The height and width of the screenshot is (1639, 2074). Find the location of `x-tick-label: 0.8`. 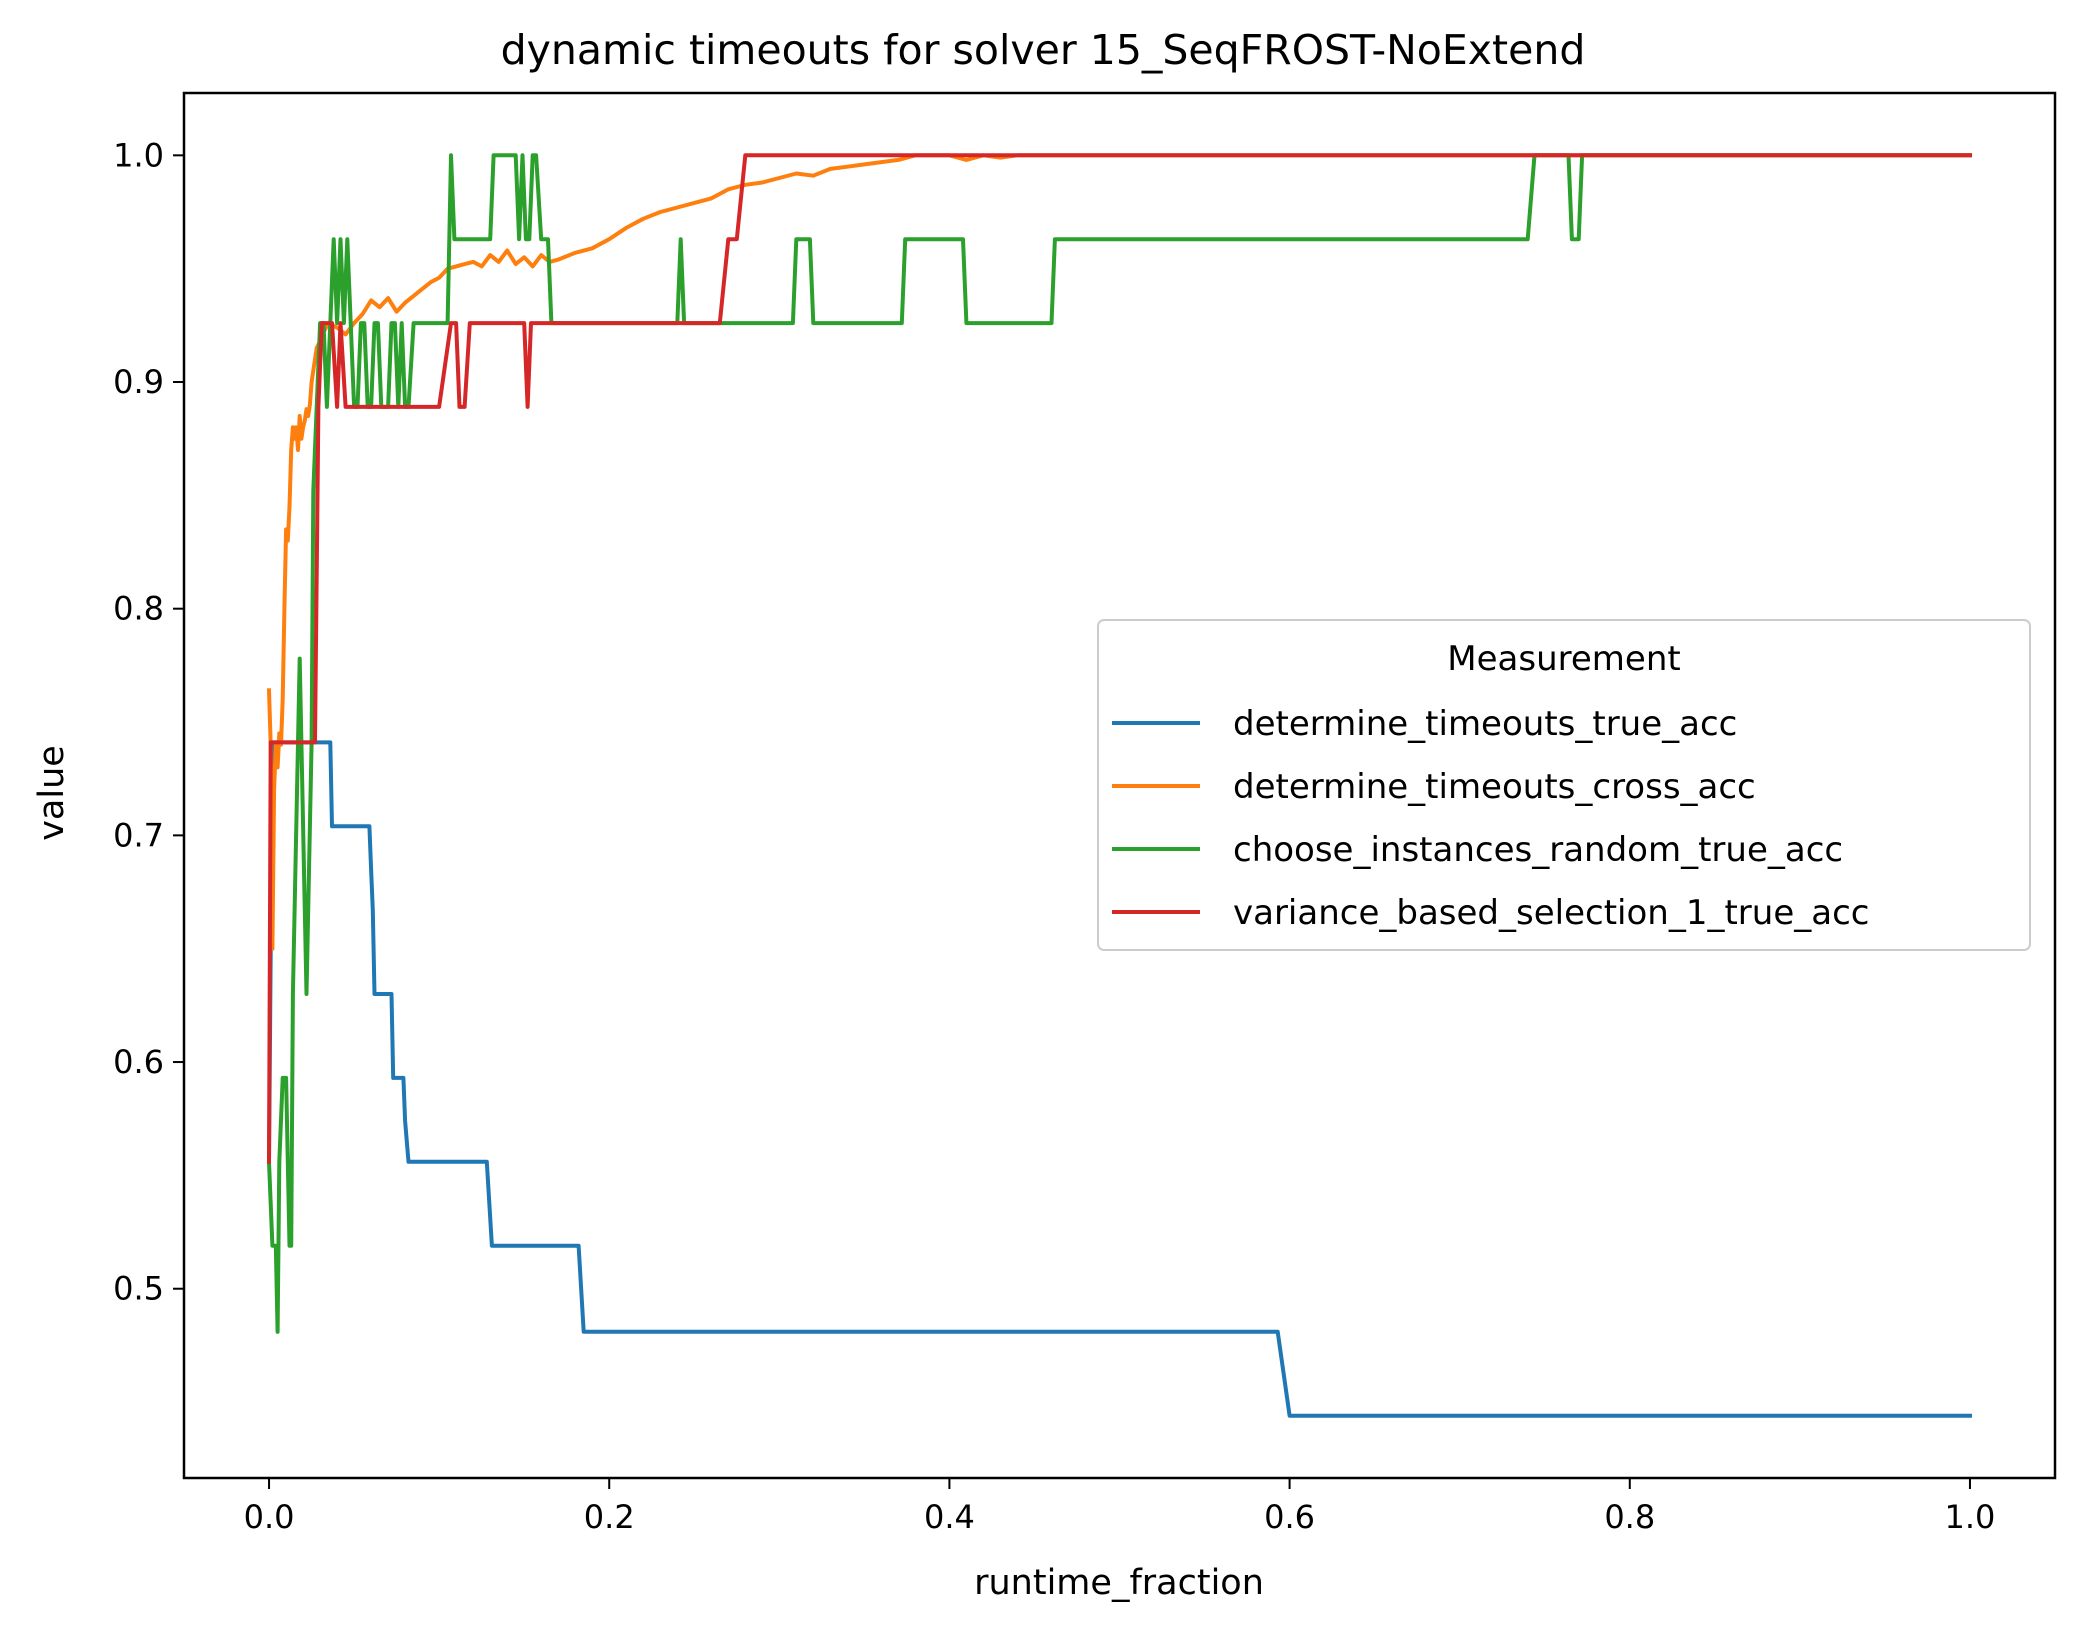

x-tick-label: 0.8 is located at coordinates (1629, 1517).